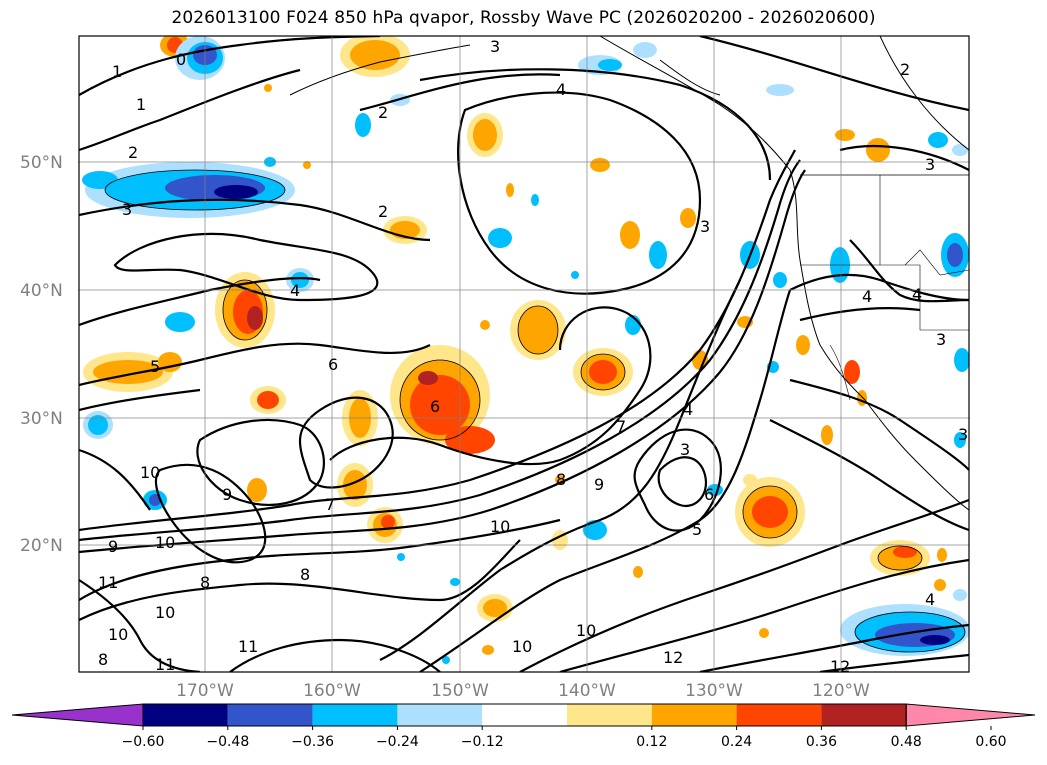  I want to click on lat-label-20n: 20°N, so click(41, 546).